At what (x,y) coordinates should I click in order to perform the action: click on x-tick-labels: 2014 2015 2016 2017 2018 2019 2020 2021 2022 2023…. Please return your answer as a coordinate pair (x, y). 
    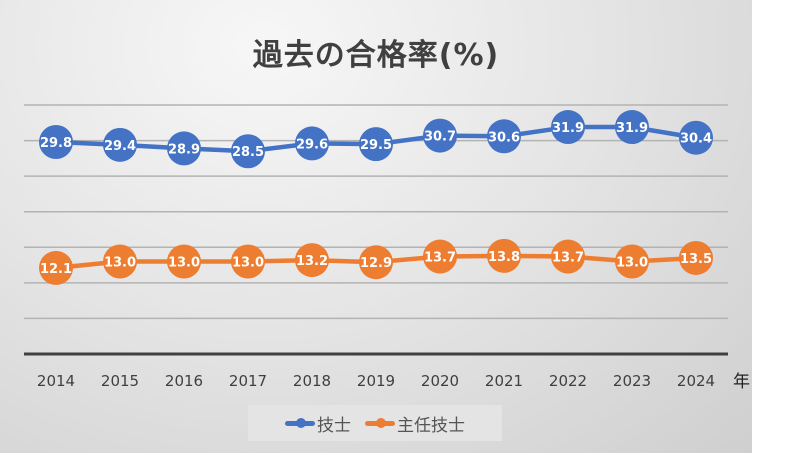
    Looking at the image, I should click on (376, 381).